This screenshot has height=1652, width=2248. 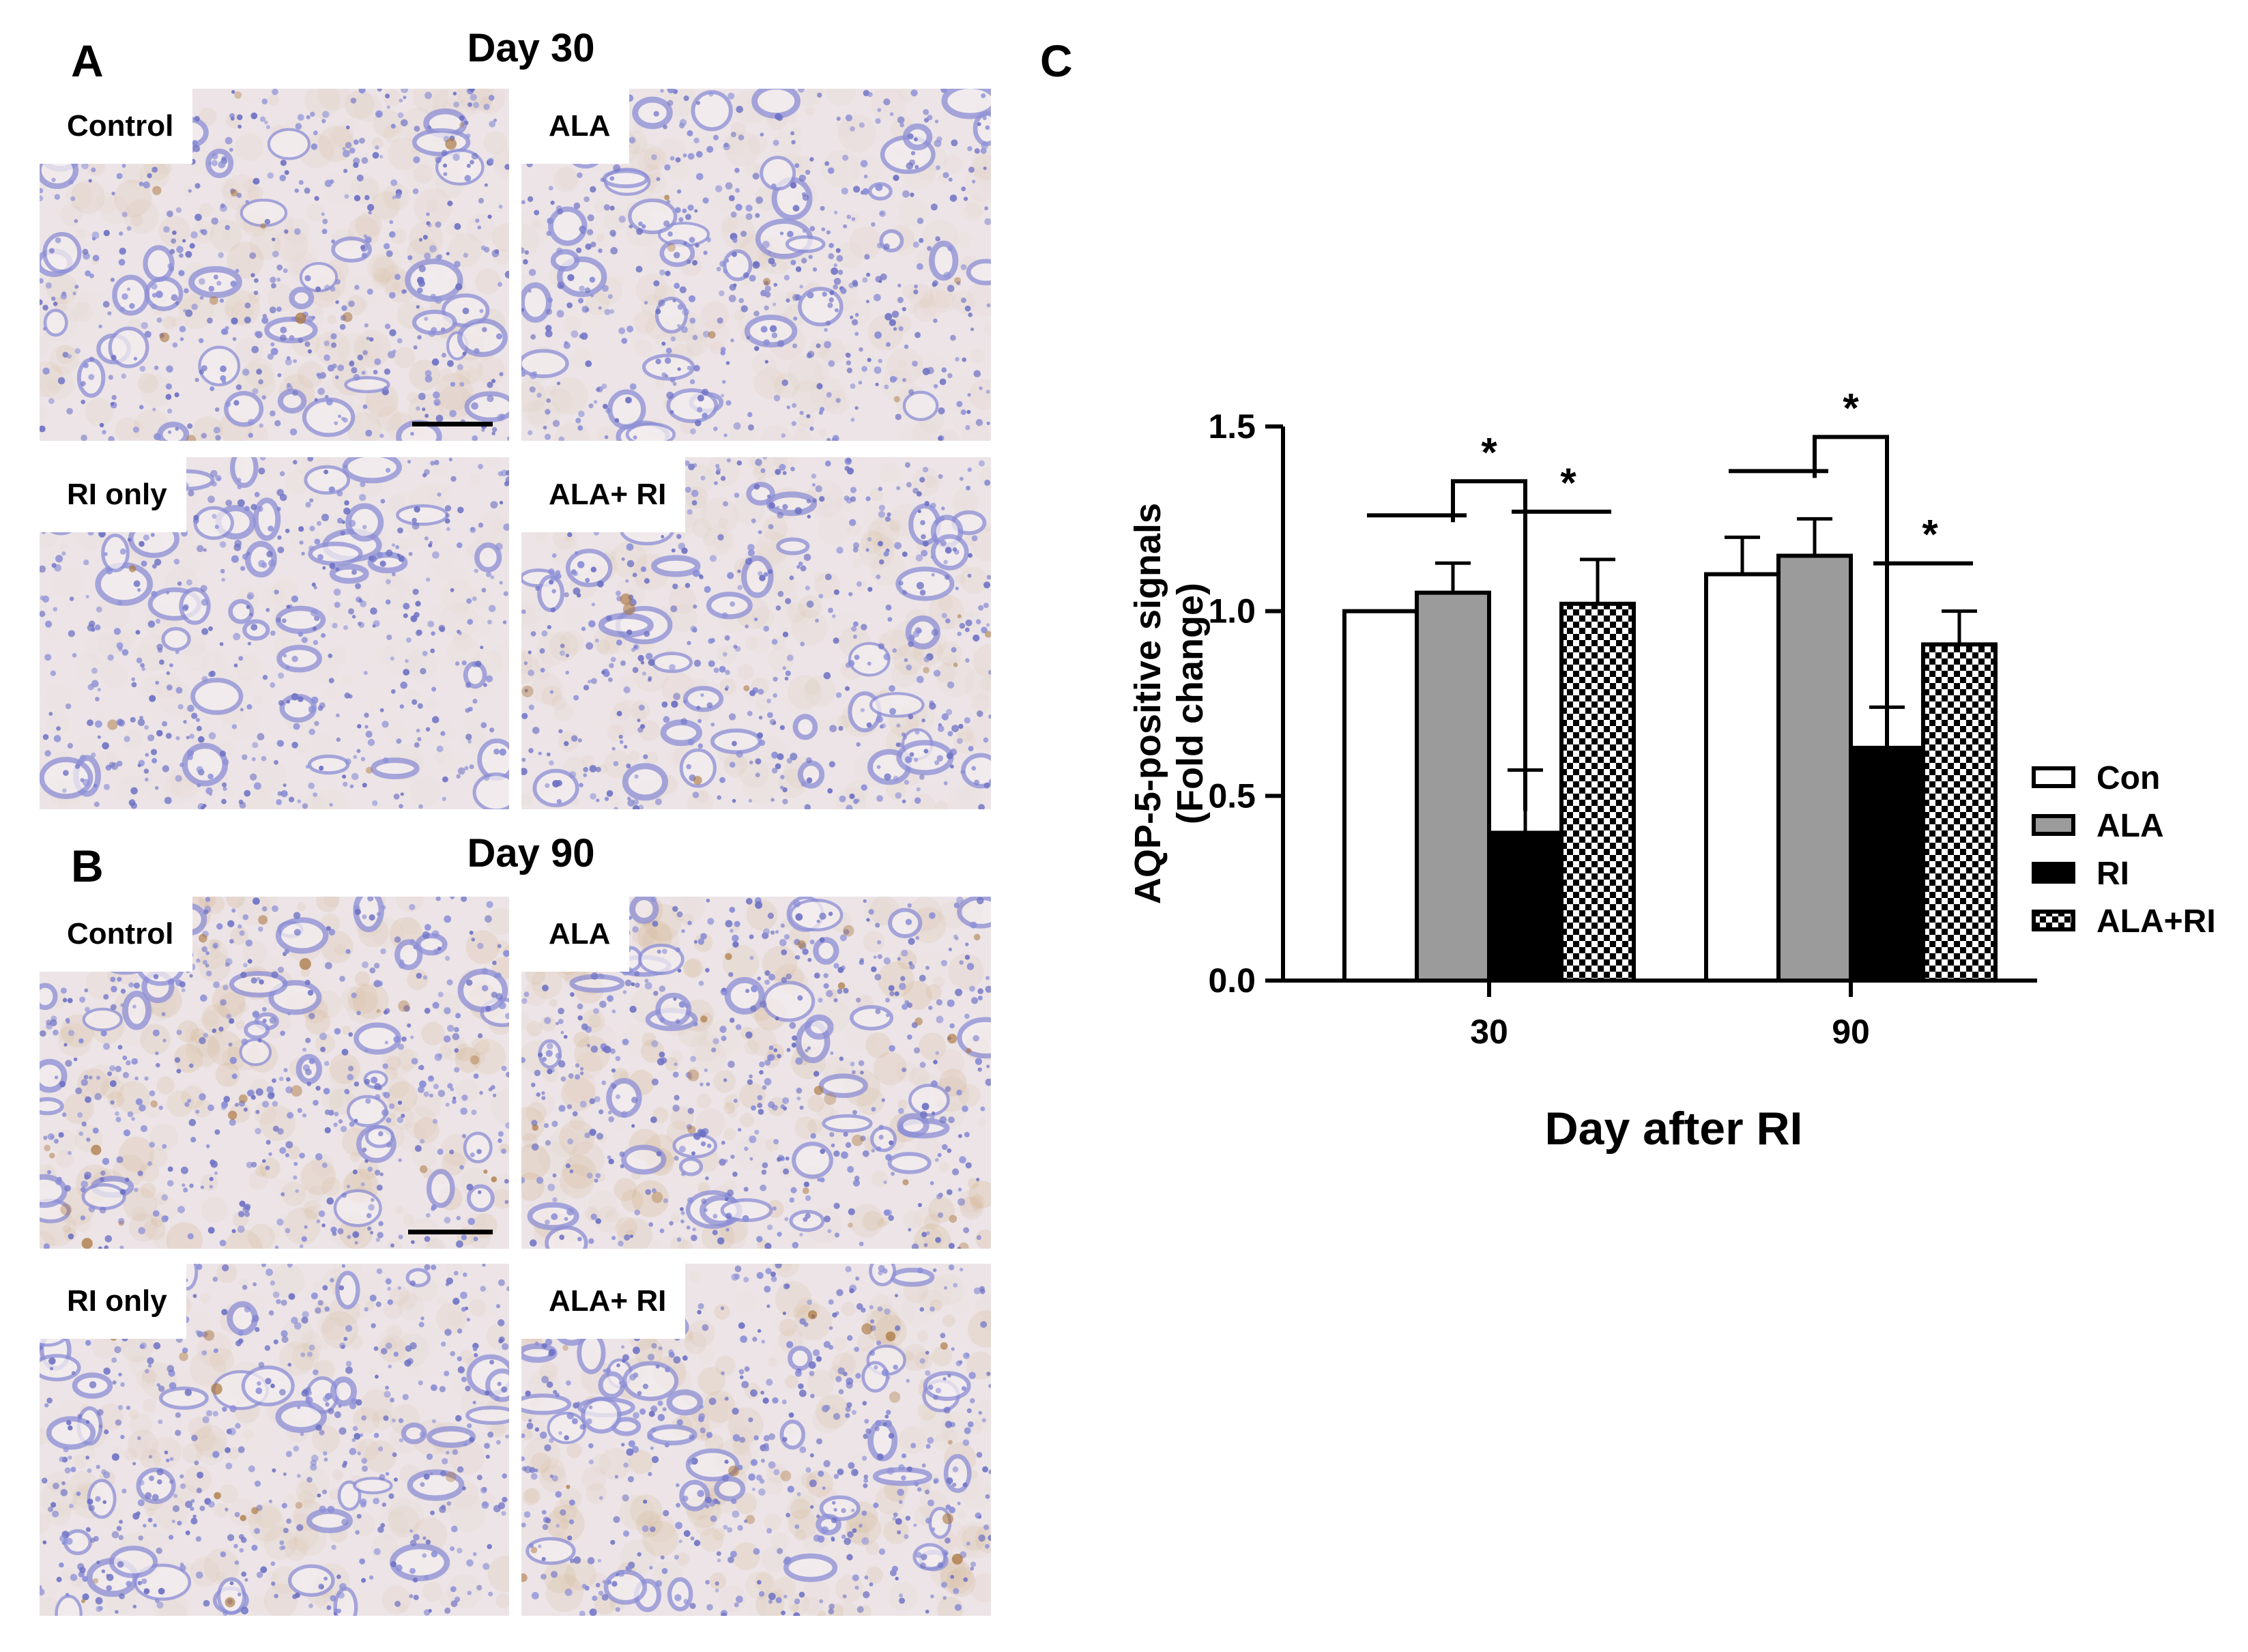 What do you see at coordinates (1056, 60) in the screenshot?
I see `panel-letter-c: C` at bounding box center [1056, 60].